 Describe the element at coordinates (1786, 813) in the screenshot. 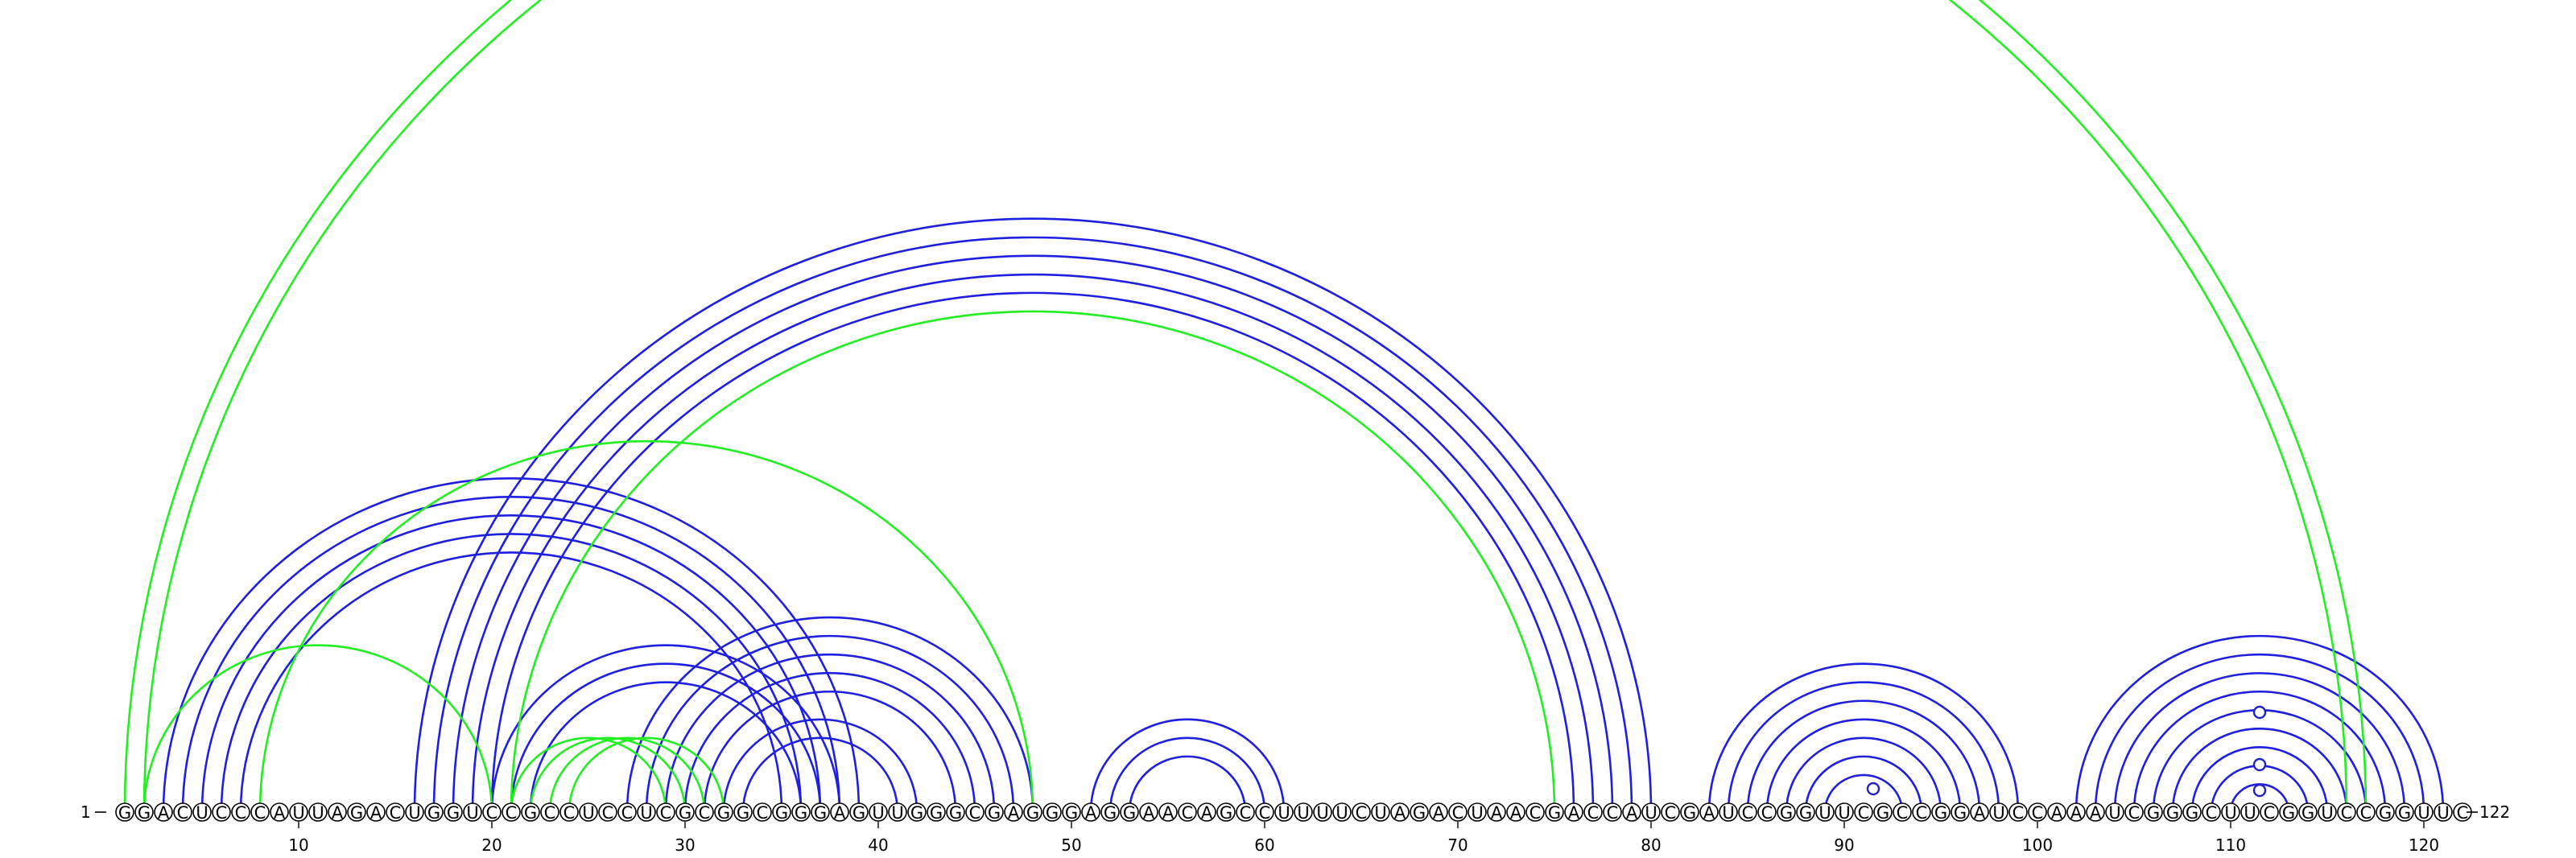

I see `nucleotide-letter-87: G` at that location.